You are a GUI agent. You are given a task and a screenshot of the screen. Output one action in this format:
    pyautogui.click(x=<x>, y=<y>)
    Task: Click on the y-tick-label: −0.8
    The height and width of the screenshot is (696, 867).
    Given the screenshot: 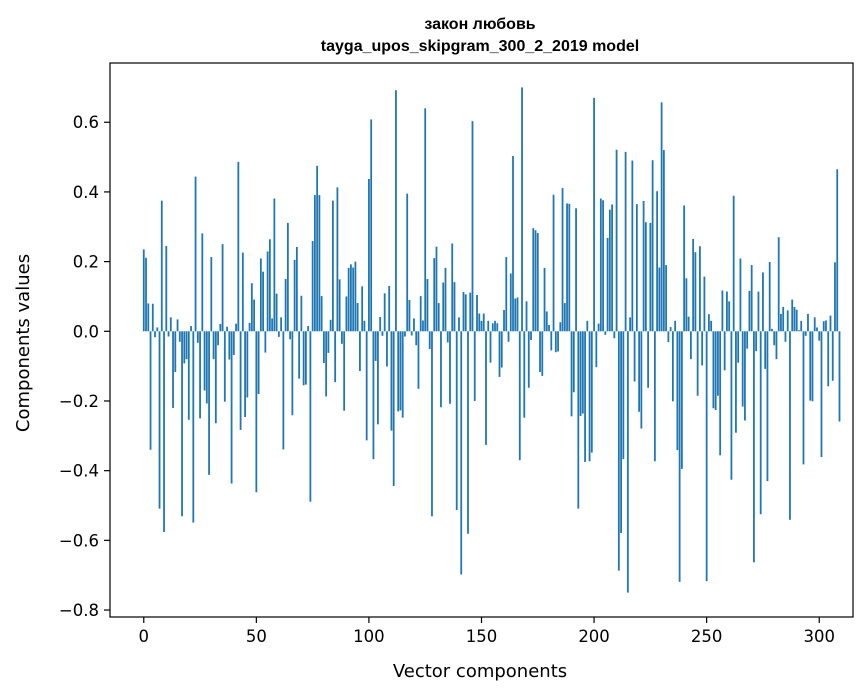 What is the action you would take?
    pyautogui.click(x=79, y=610)
    